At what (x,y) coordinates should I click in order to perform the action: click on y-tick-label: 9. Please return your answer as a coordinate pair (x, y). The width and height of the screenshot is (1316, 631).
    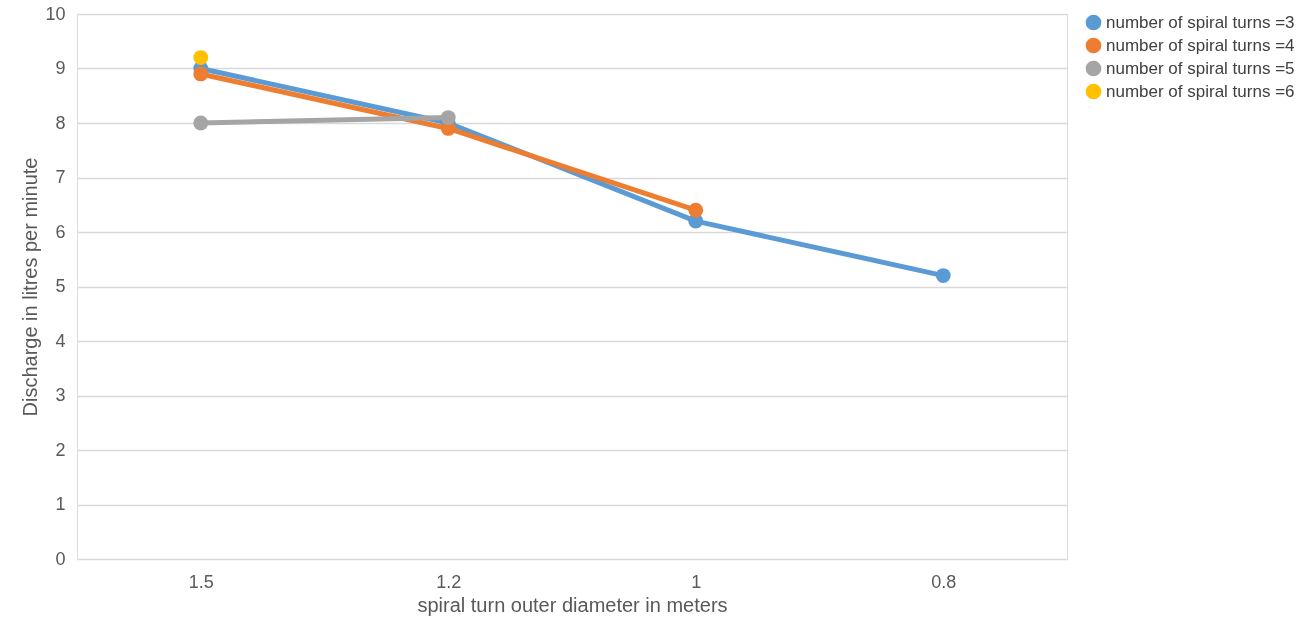
    Looking at the image, I should click on (60, 68).